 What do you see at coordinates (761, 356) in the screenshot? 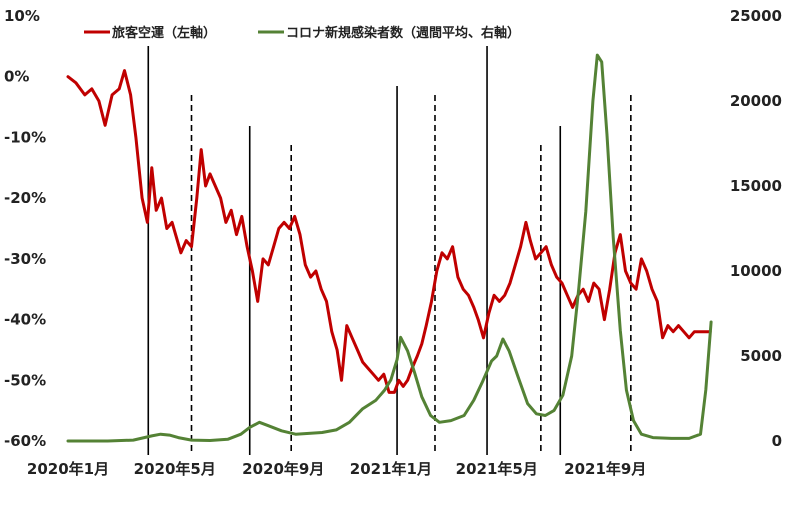
I see `y-right-tick-label: 5000` at bounding box center [761, 356].